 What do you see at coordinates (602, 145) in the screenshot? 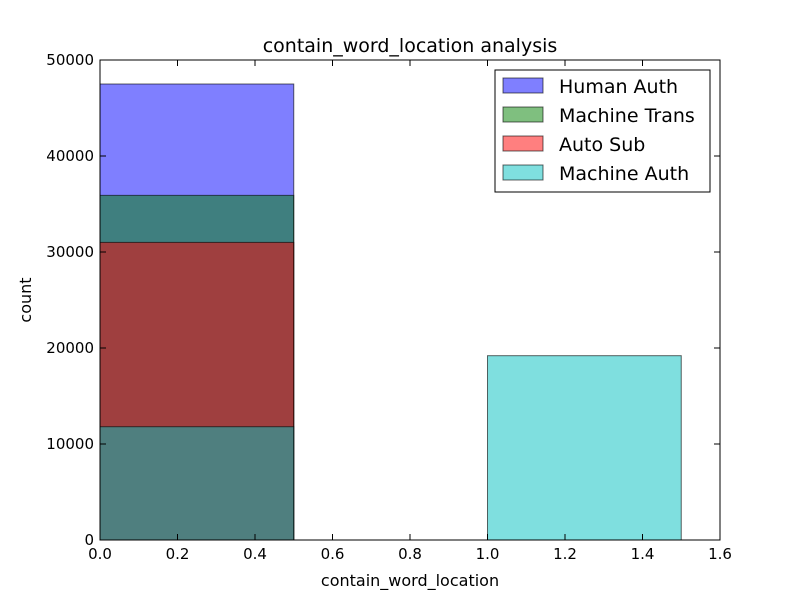
I see `legend-label-auto-sub: Auto Sub` at bounding box center [602, 145].